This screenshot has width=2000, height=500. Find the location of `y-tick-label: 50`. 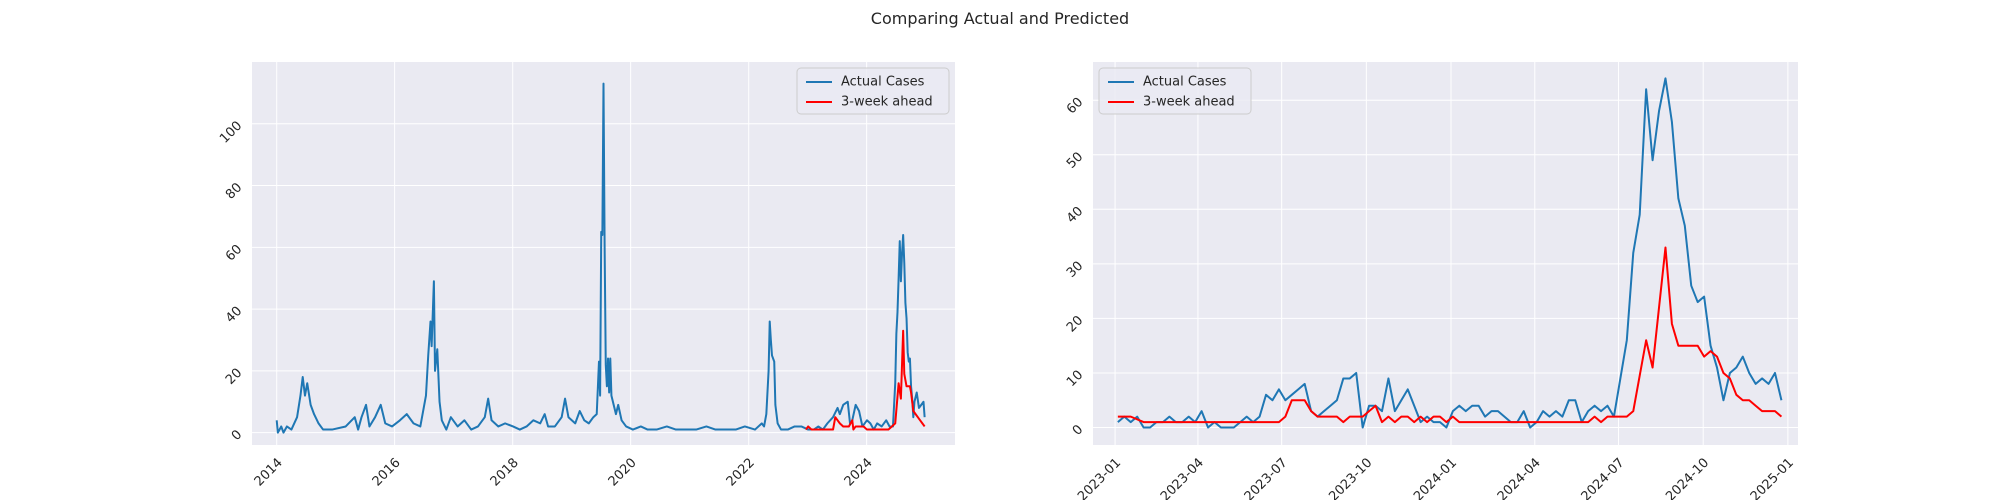

y-tick-label: 50 is located at coordinates (1075, 160).